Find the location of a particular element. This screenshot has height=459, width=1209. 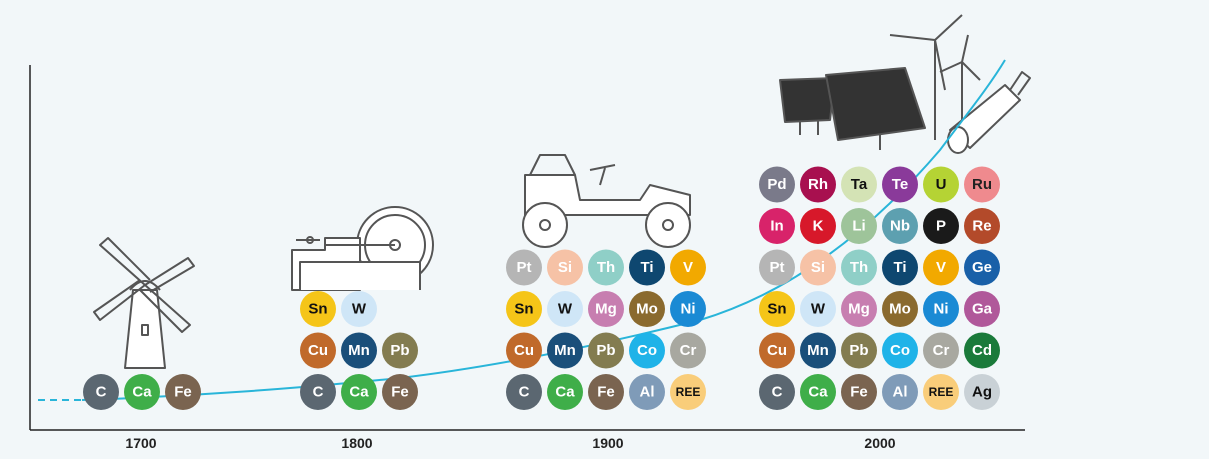

element-symbol: REE is located at coordinates (941, 392).